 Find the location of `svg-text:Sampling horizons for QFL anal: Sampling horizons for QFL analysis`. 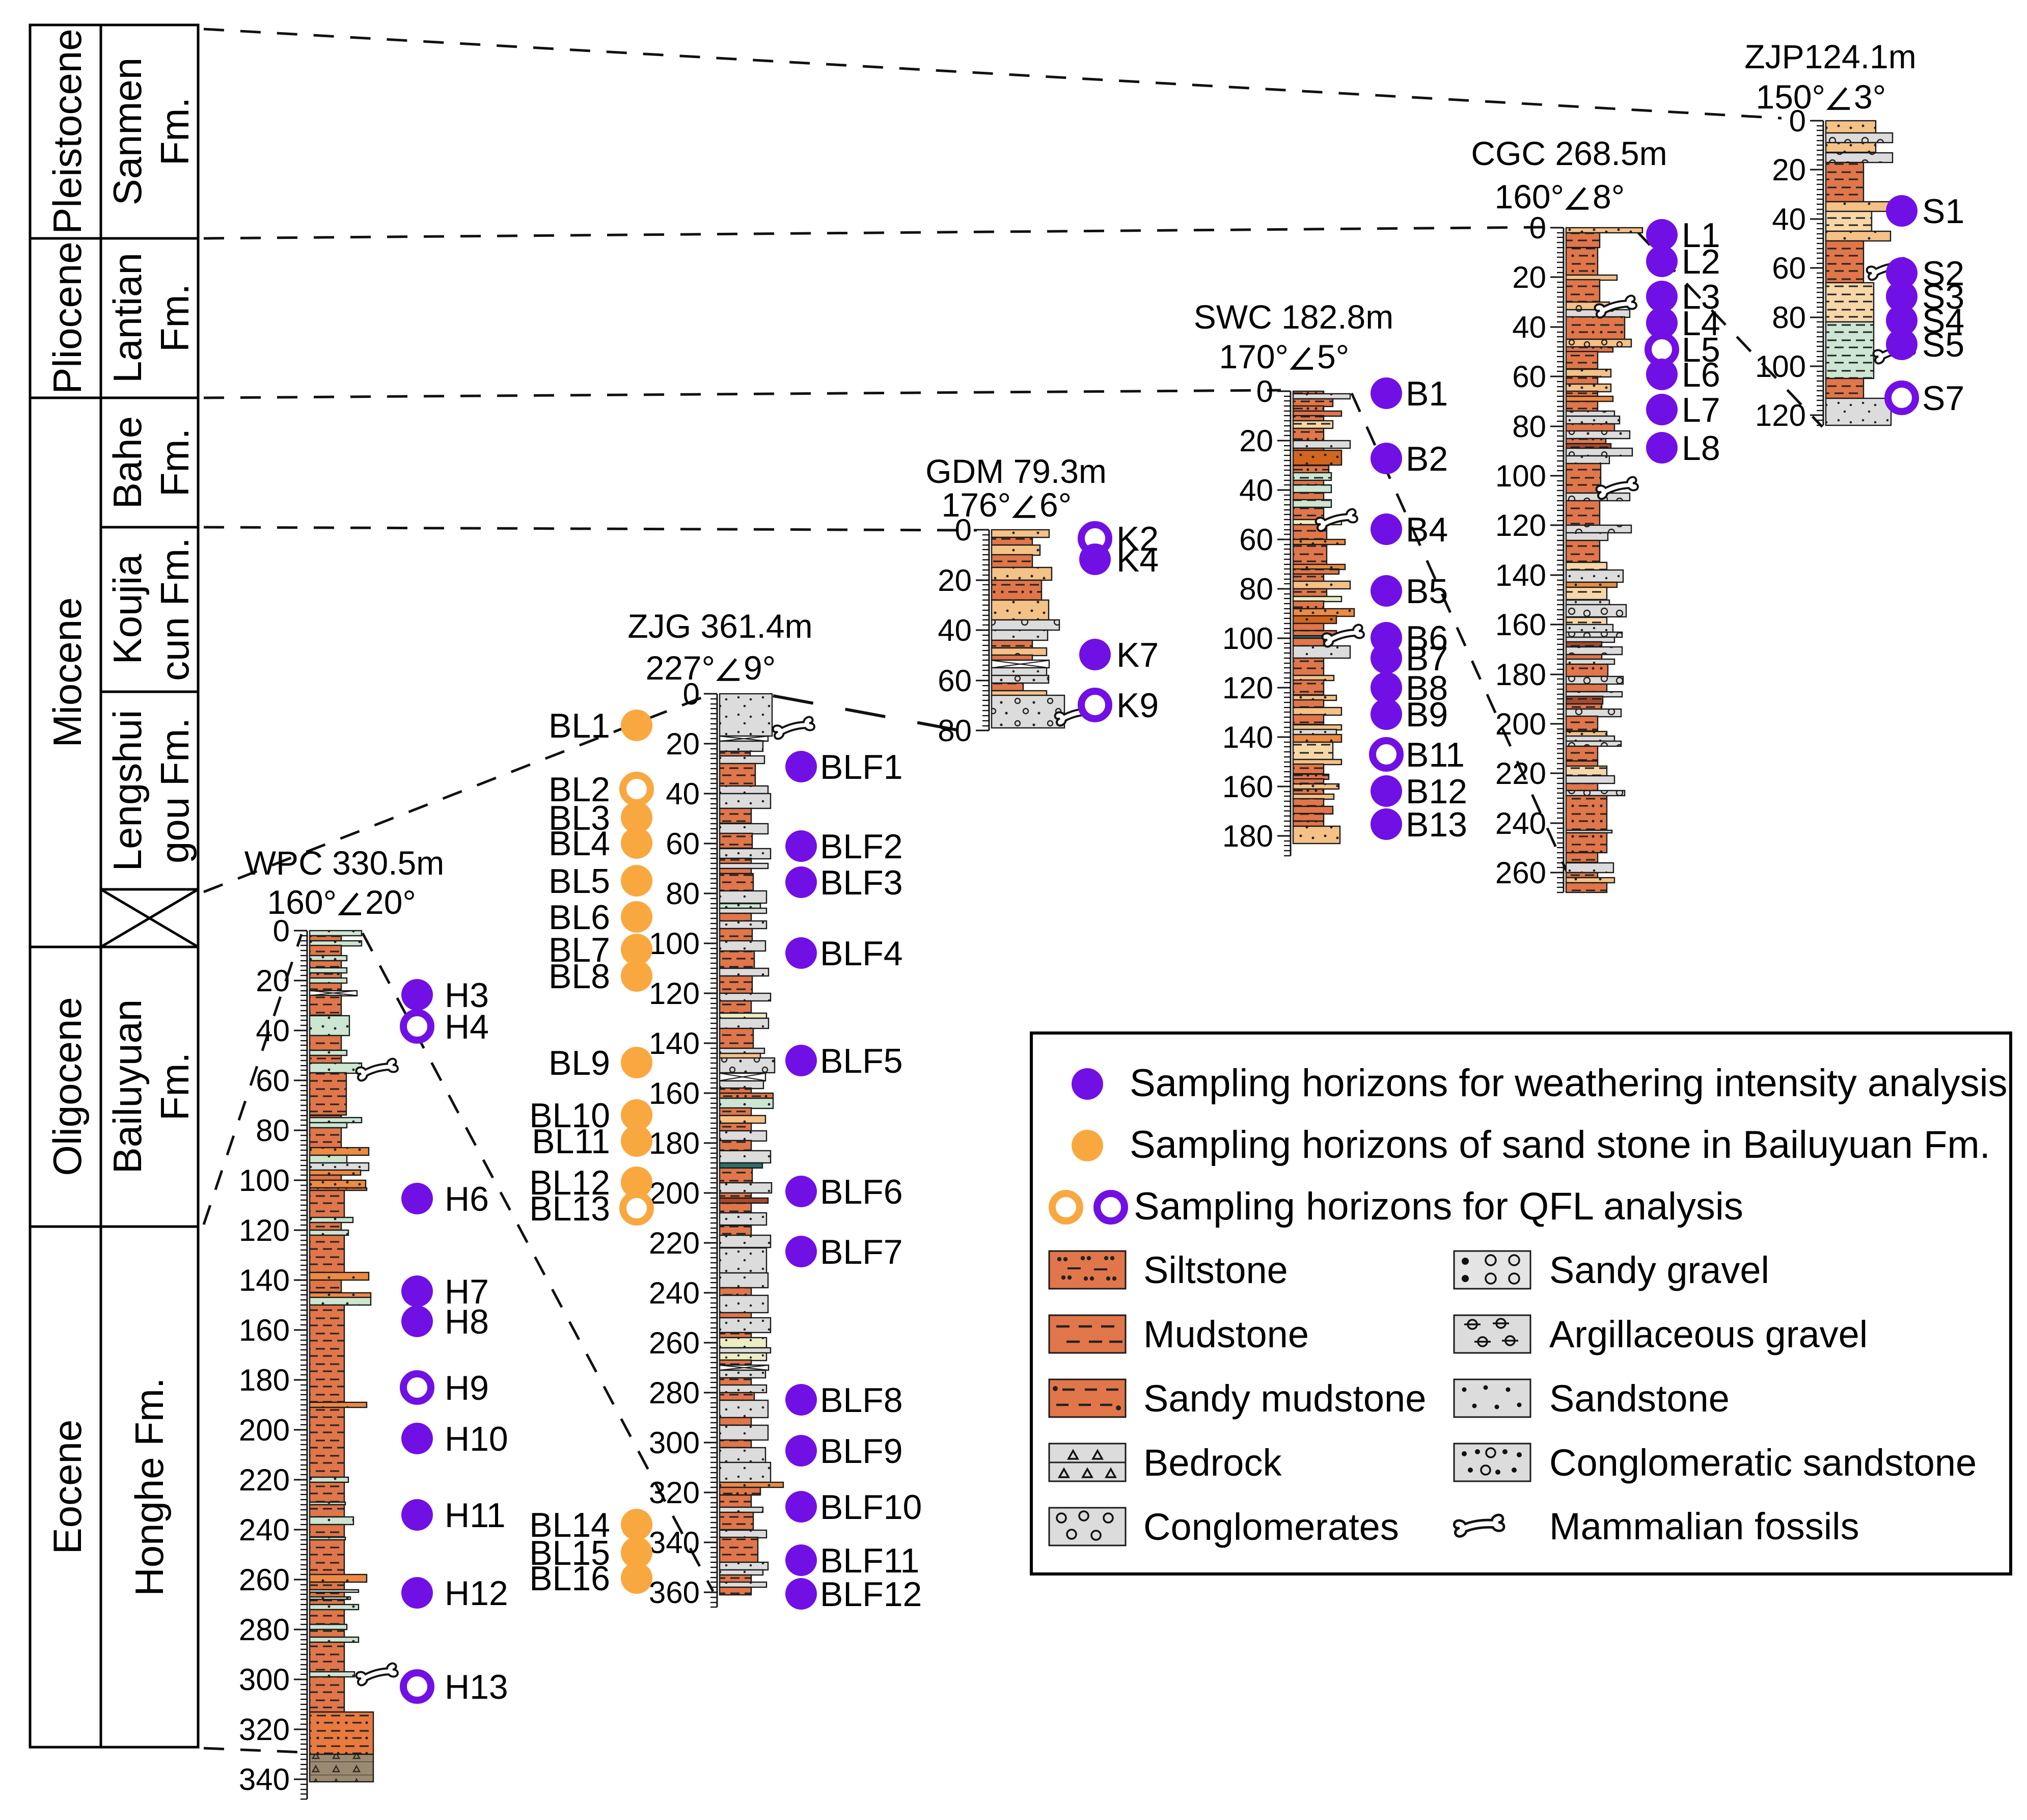

svg-text:Sampling horizons for QFL anal: Sampling horizons for QFL analysis is located at coordinates (1438, 1206).